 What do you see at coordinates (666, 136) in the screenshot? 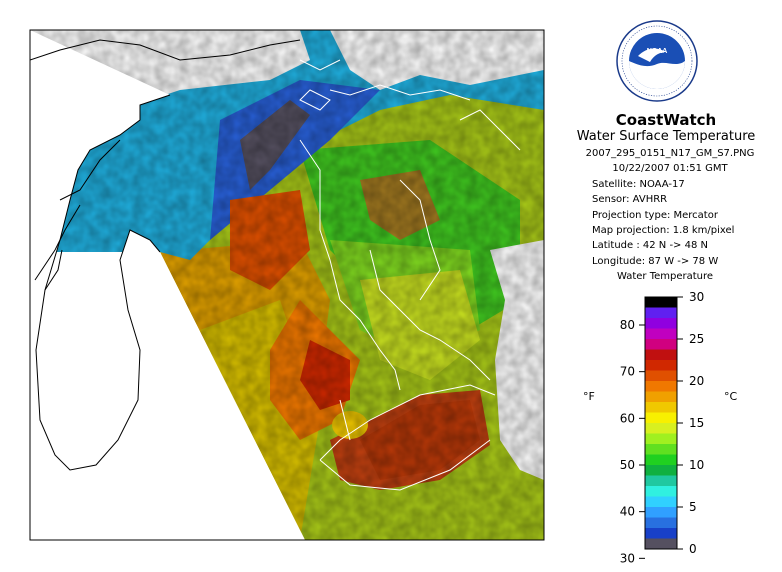
I see `product-title: Water Surface Temperature` at bounding box center [666, 136].